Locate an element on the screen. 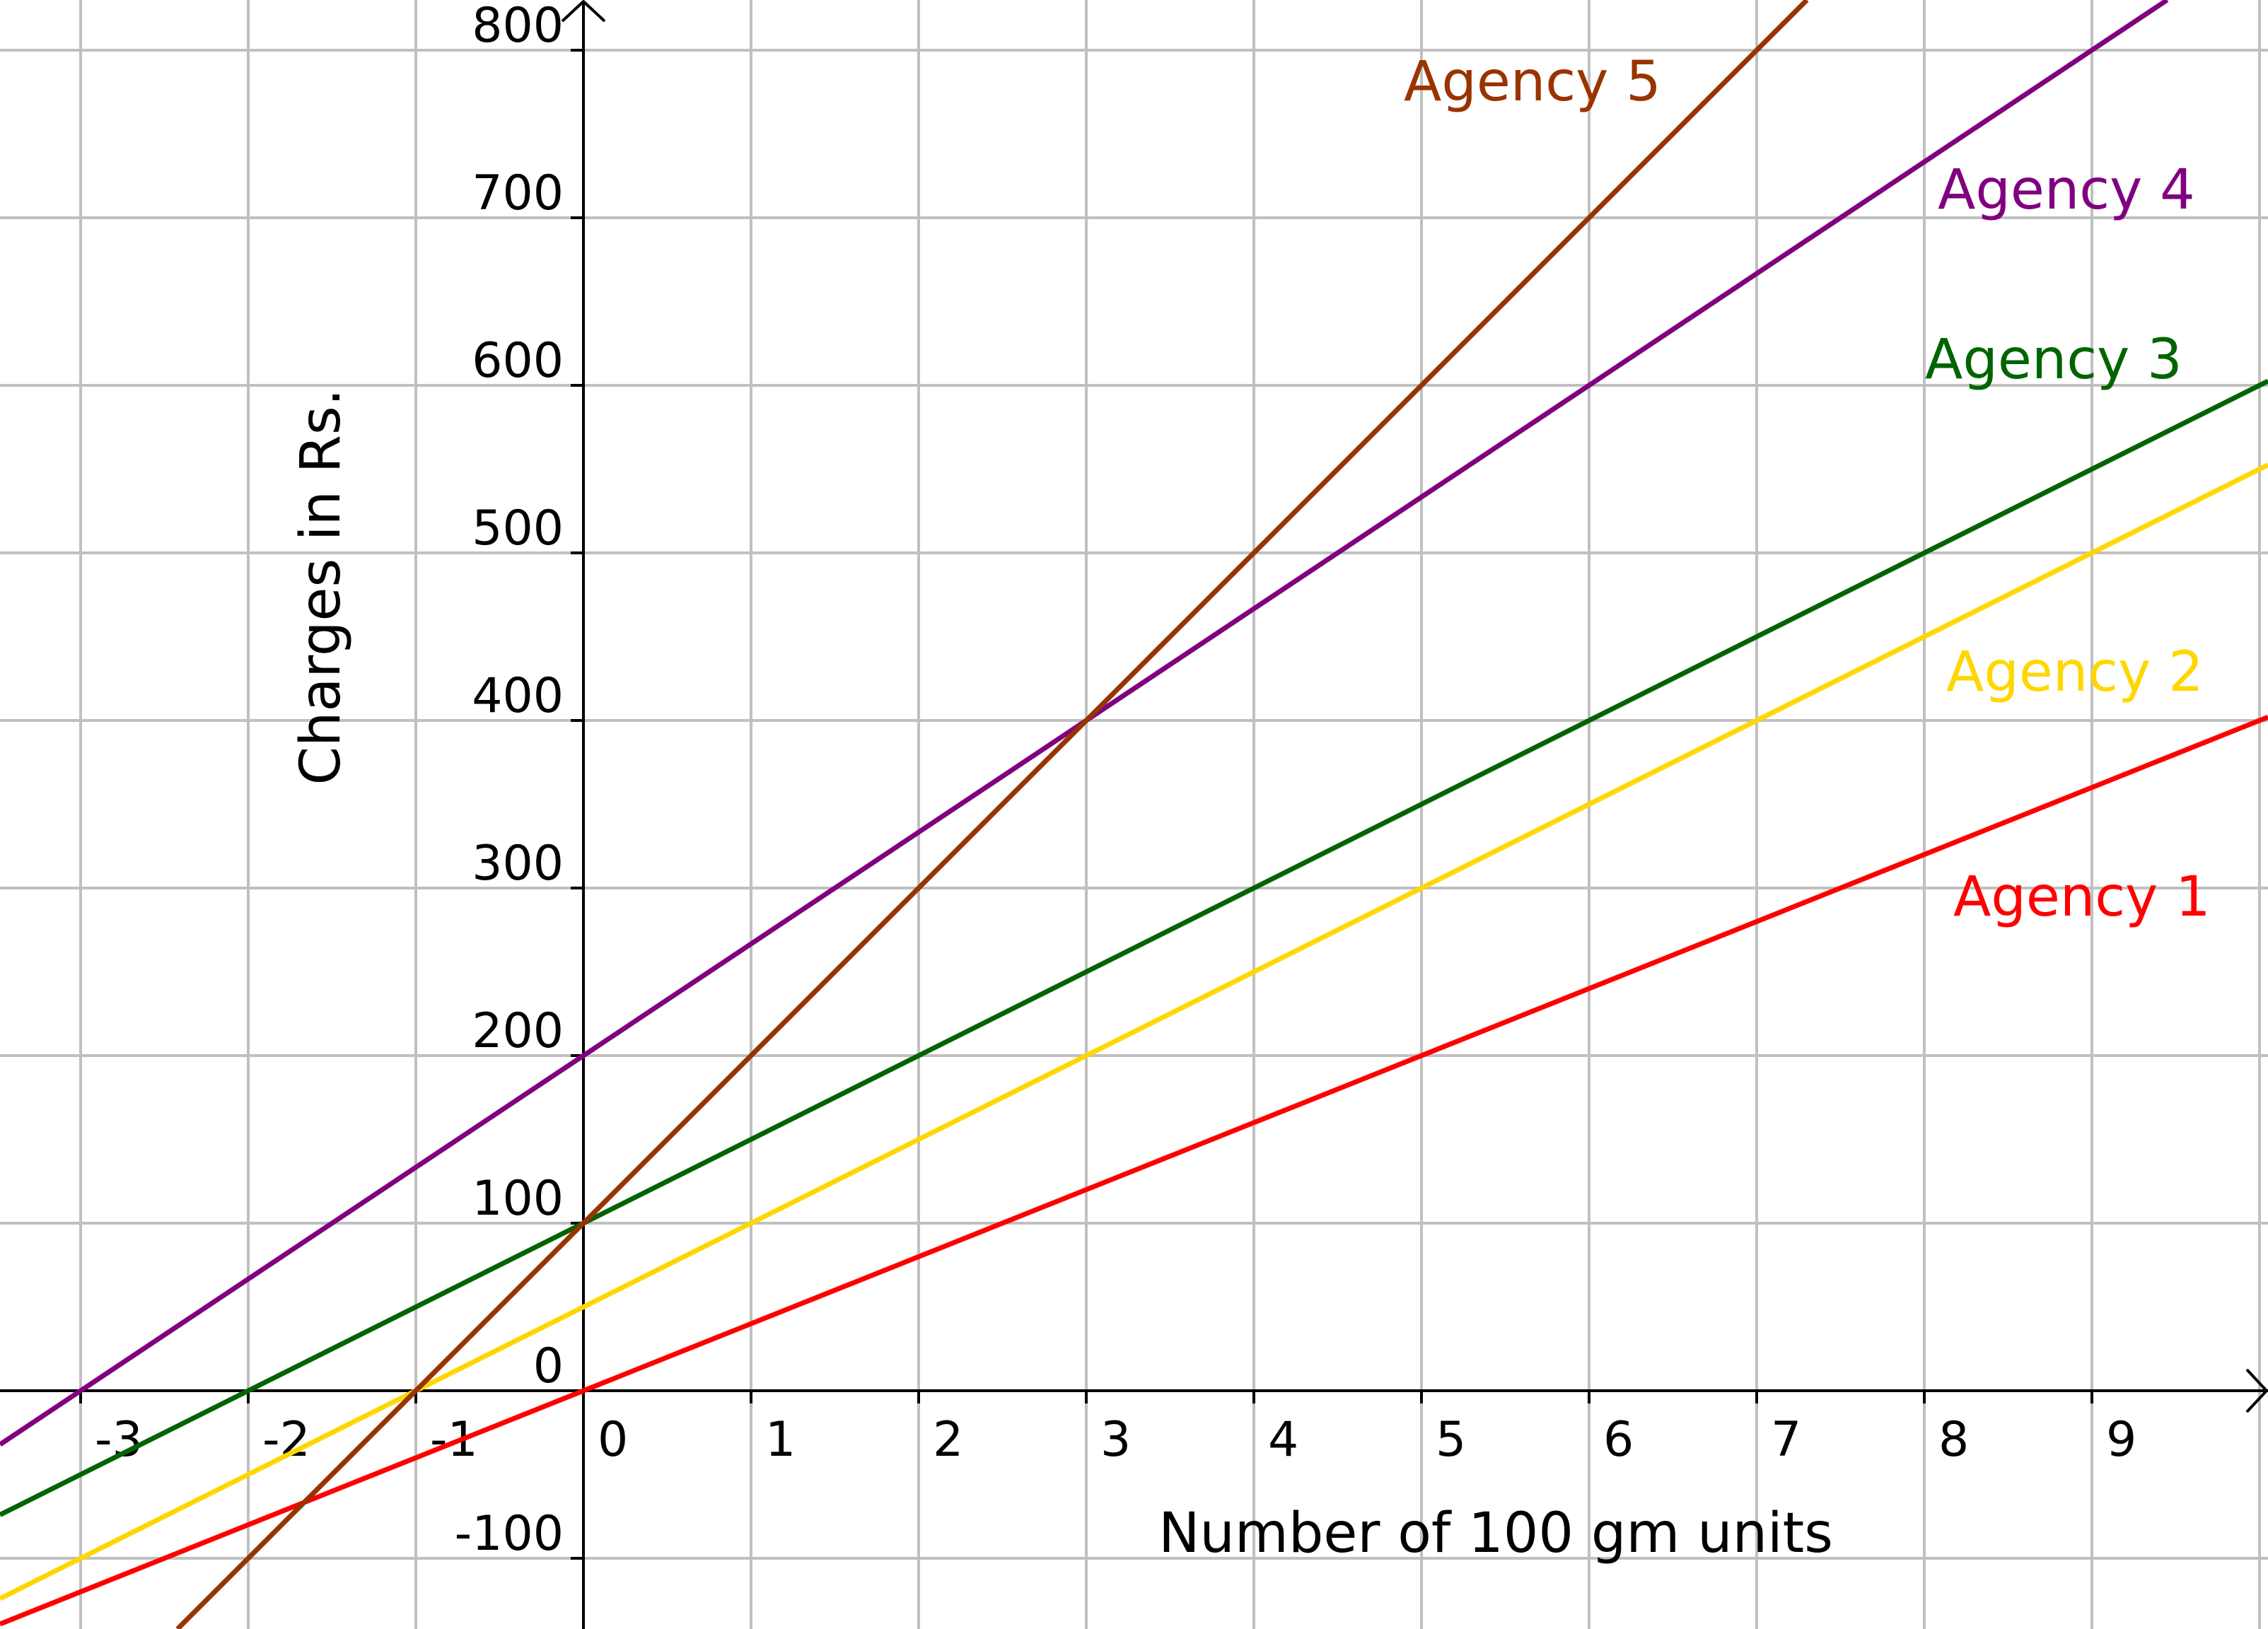  y-tick-label: 0 is located at coordinates (548, 1366).